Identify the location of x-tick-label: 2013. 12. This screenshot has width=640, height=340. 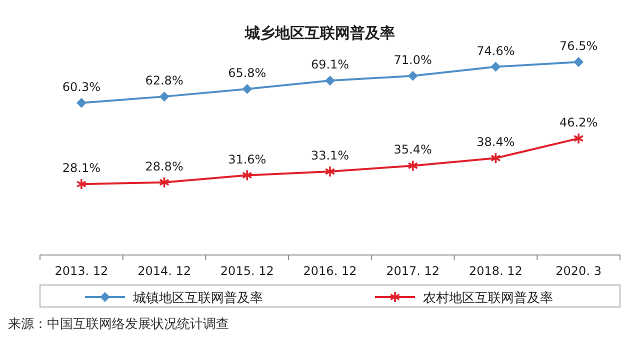
(81, 271).